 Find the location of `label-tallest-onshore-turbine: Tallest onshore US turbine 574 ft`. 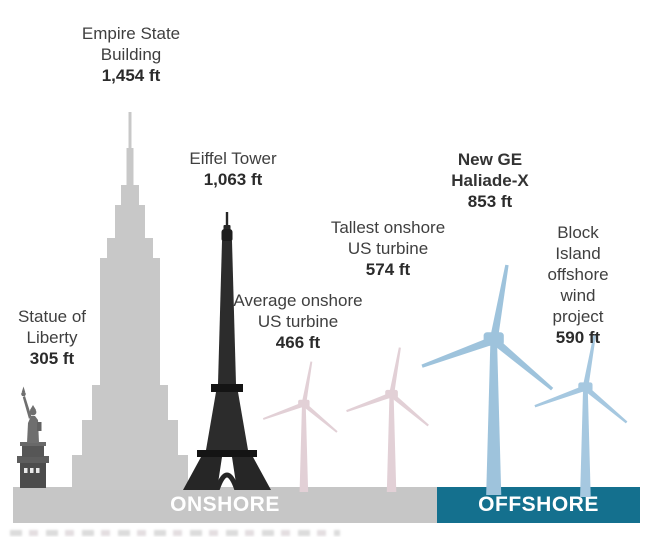

label-tallest-onshore-turbine: Tallest onshore US turbine 574 ft is located at coordinates (388, 248).